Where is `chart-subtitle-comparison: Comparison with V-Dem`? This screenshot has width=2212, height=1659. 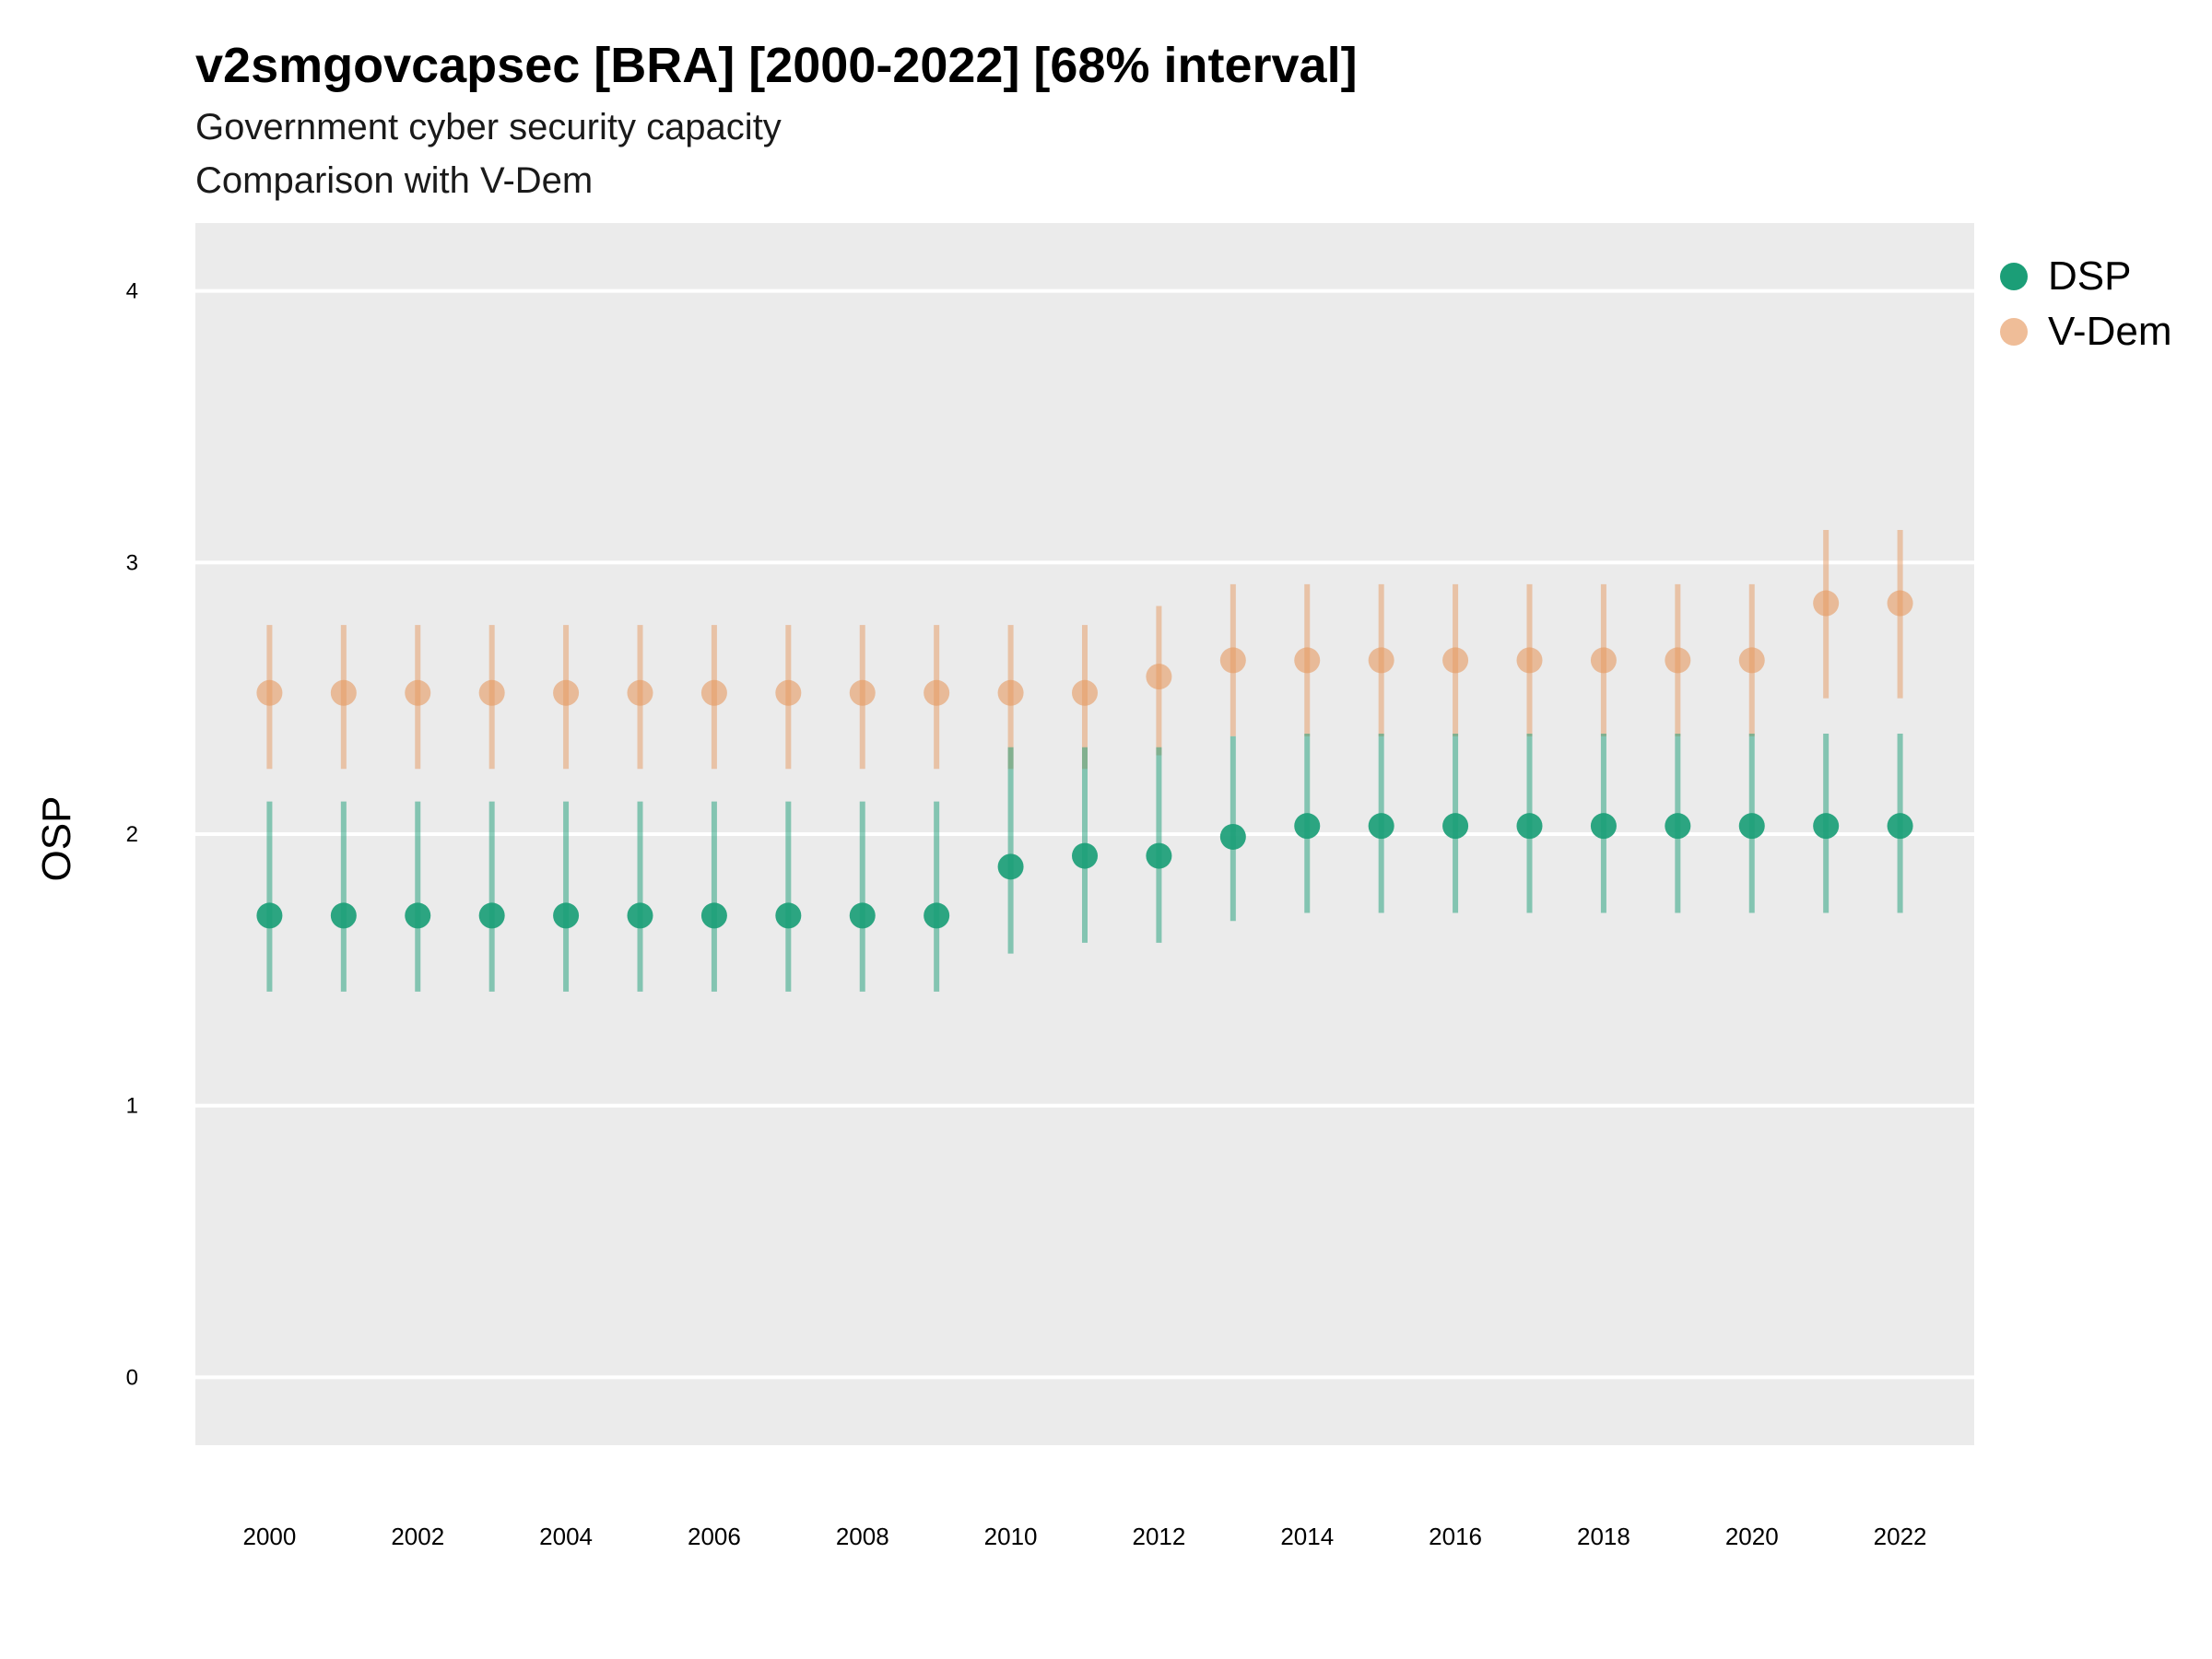 chart-subtitle-comparison: Comparison with V-Dem is located at coordinates (394, 180).